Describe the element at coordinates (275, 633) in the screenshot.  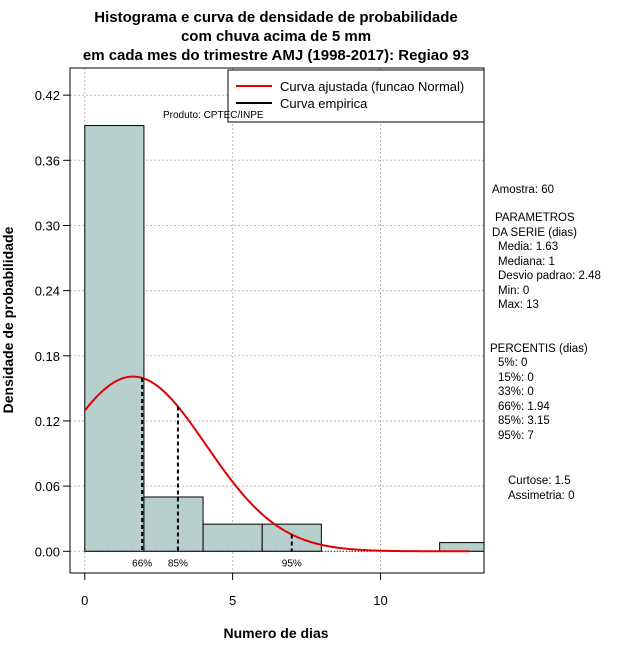
I see `x-axis-title: Numero de dias` at that location.